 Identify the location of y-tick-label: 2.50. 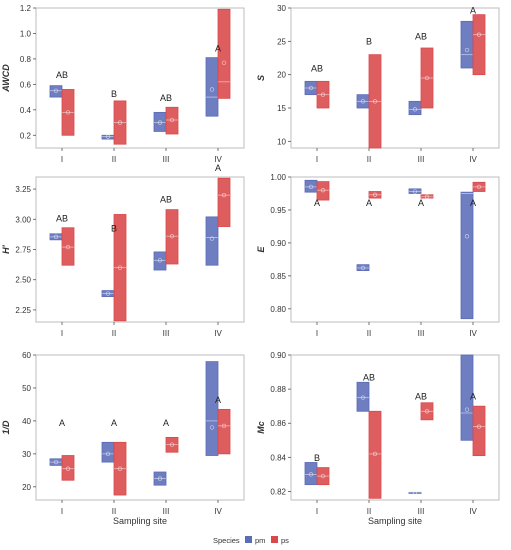
(23, 280).